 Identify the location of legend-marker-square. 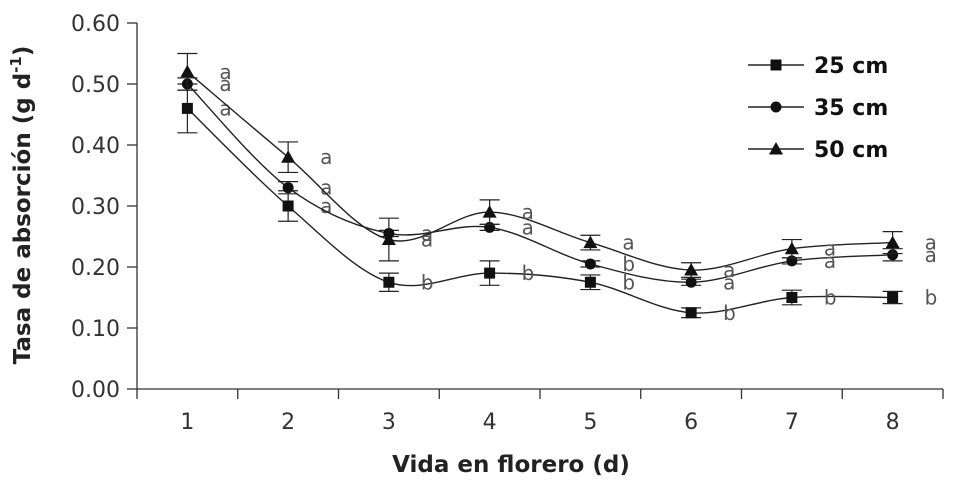
(776, 65).